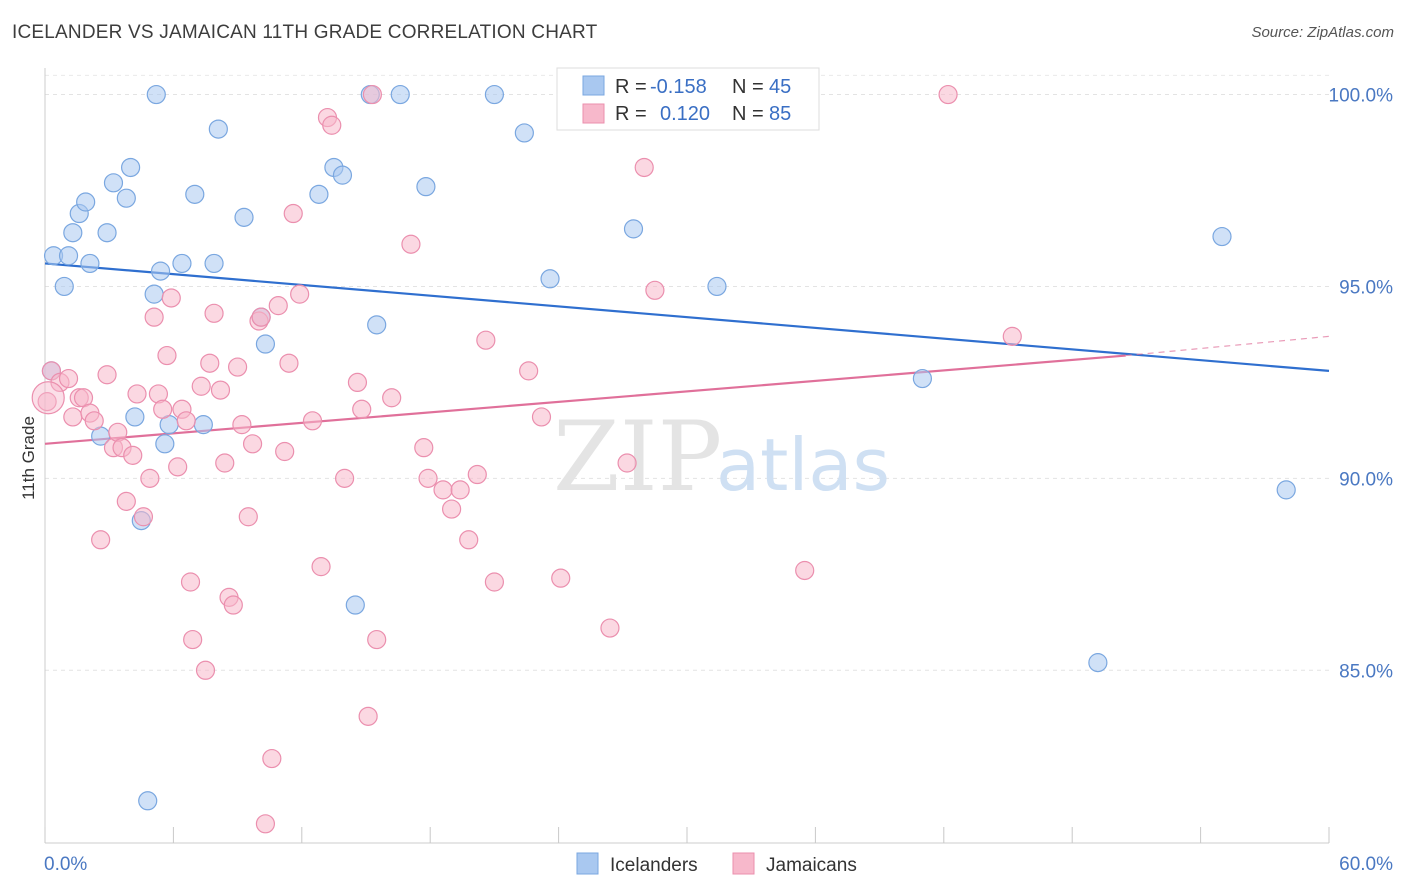 The height and width of the screenshot is (892, 1406). I want to click on legend-swatch-icelanders, so click(593, 85).